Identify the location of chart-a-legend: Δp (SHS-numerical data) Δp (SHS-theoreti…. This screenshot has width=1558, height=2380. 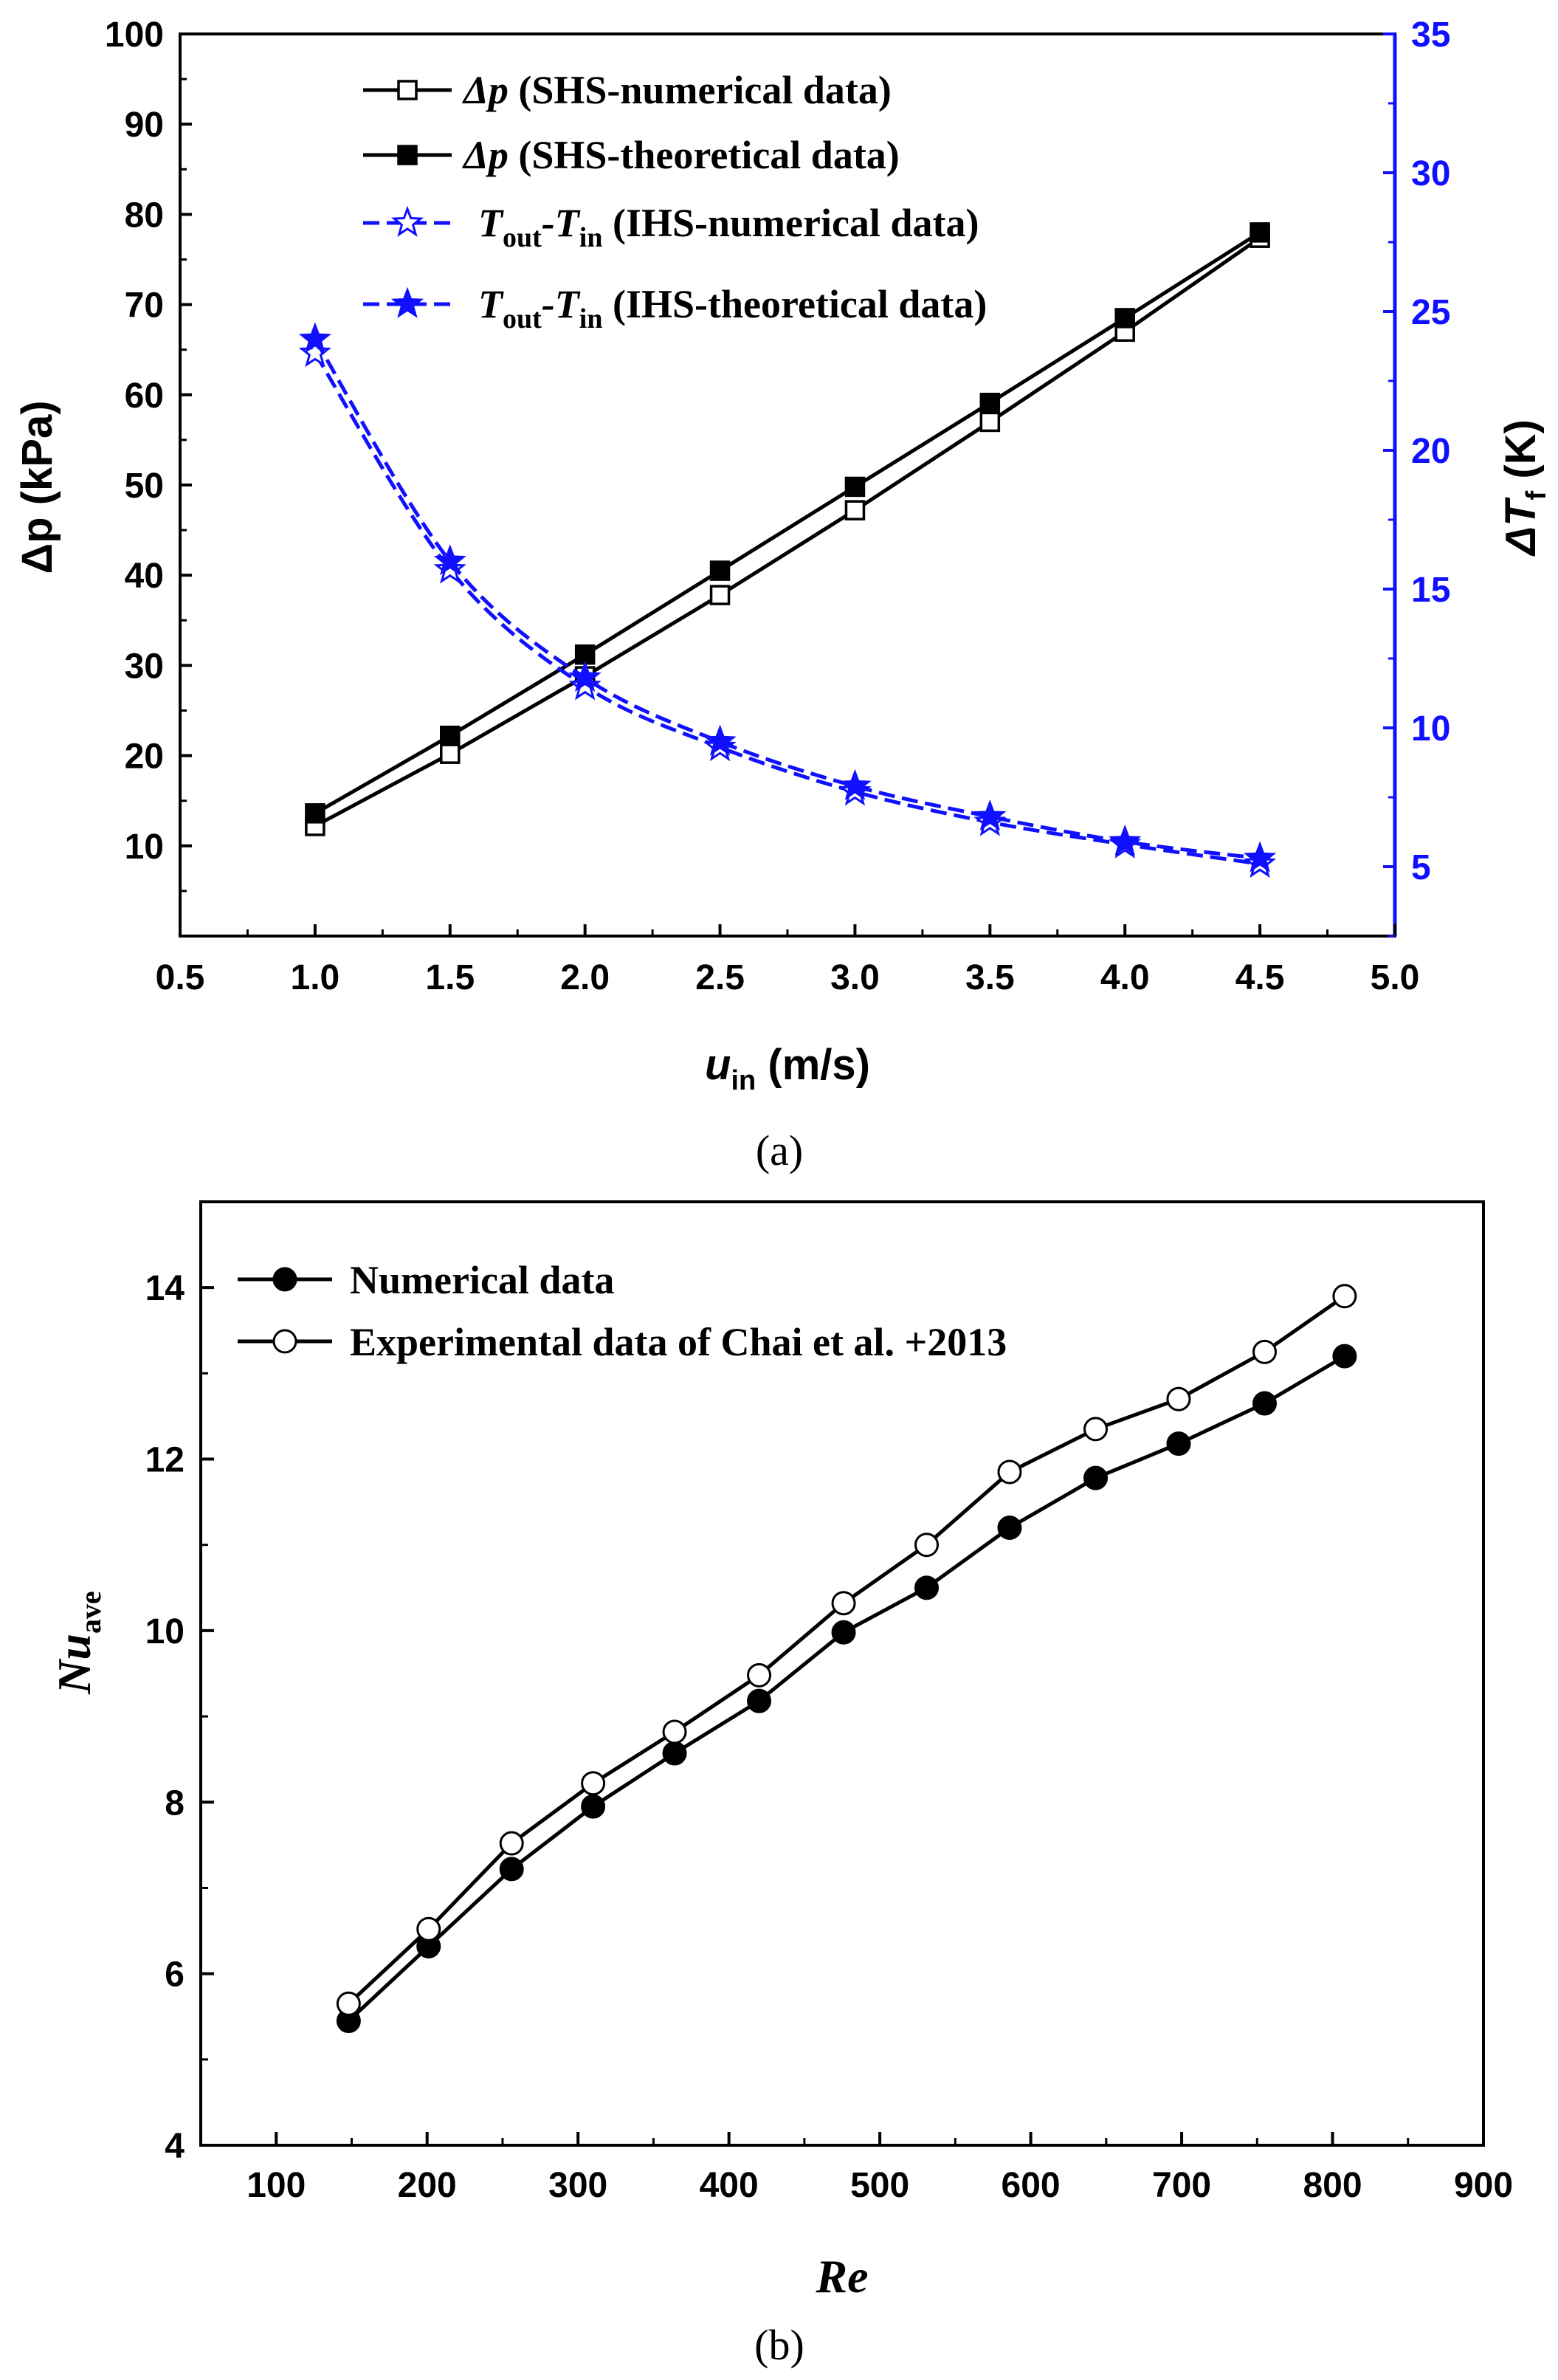
(675, 201).